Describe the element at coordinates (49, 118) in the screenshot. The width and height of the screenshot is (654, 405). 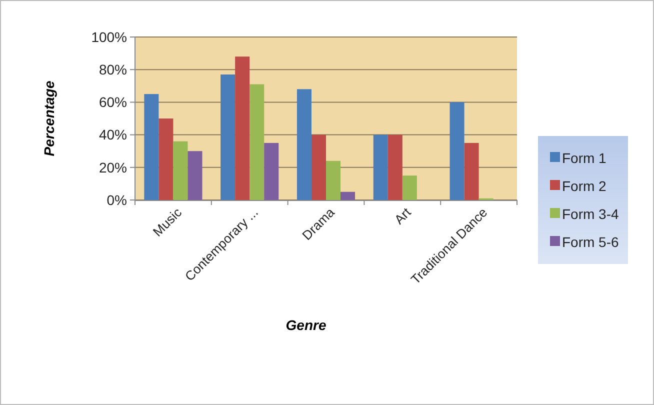
I see `y-axis-title: Percentage` at that location.